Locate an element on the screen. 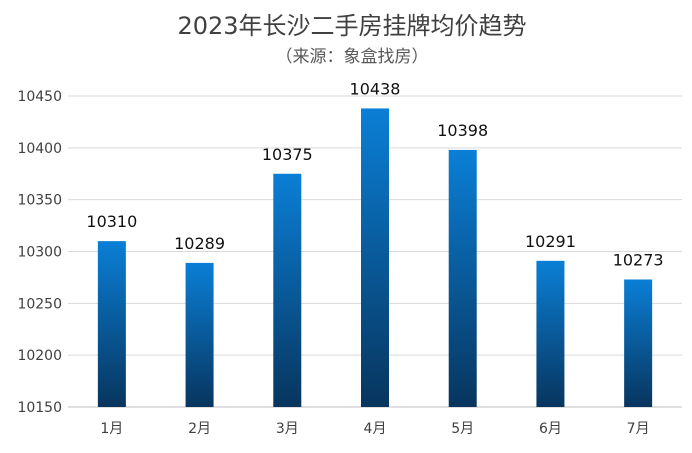 The height and width of the screenshot is (453, 692). y-tick-label: 10300 is located at coordinates (39, 253).